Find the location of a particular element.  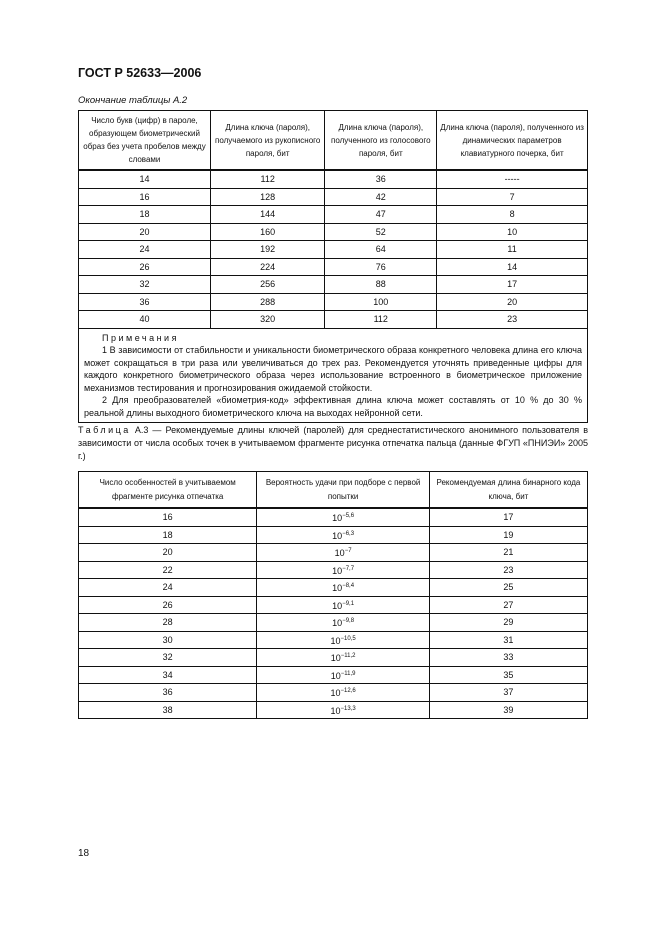

probability-cell: 10−9,8 is located at coordinates (343, 622).